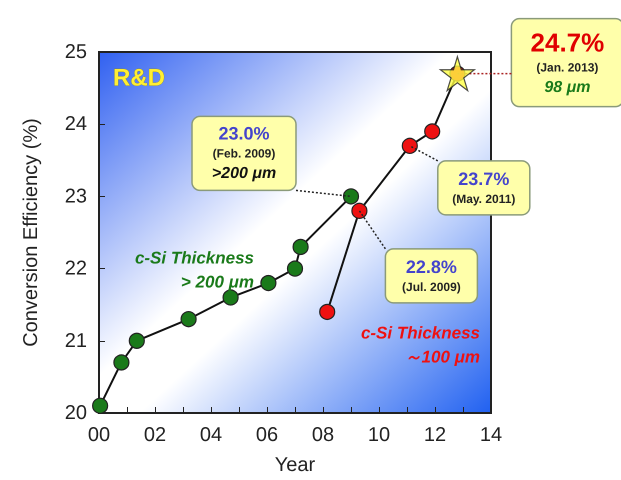 Image resolution: width=621 pixels, height=480 pixels. Describe the element at coordinates (420, 345) in the screenshot. I see `series-label: c-Si Thickness ～100 μm` at that location.